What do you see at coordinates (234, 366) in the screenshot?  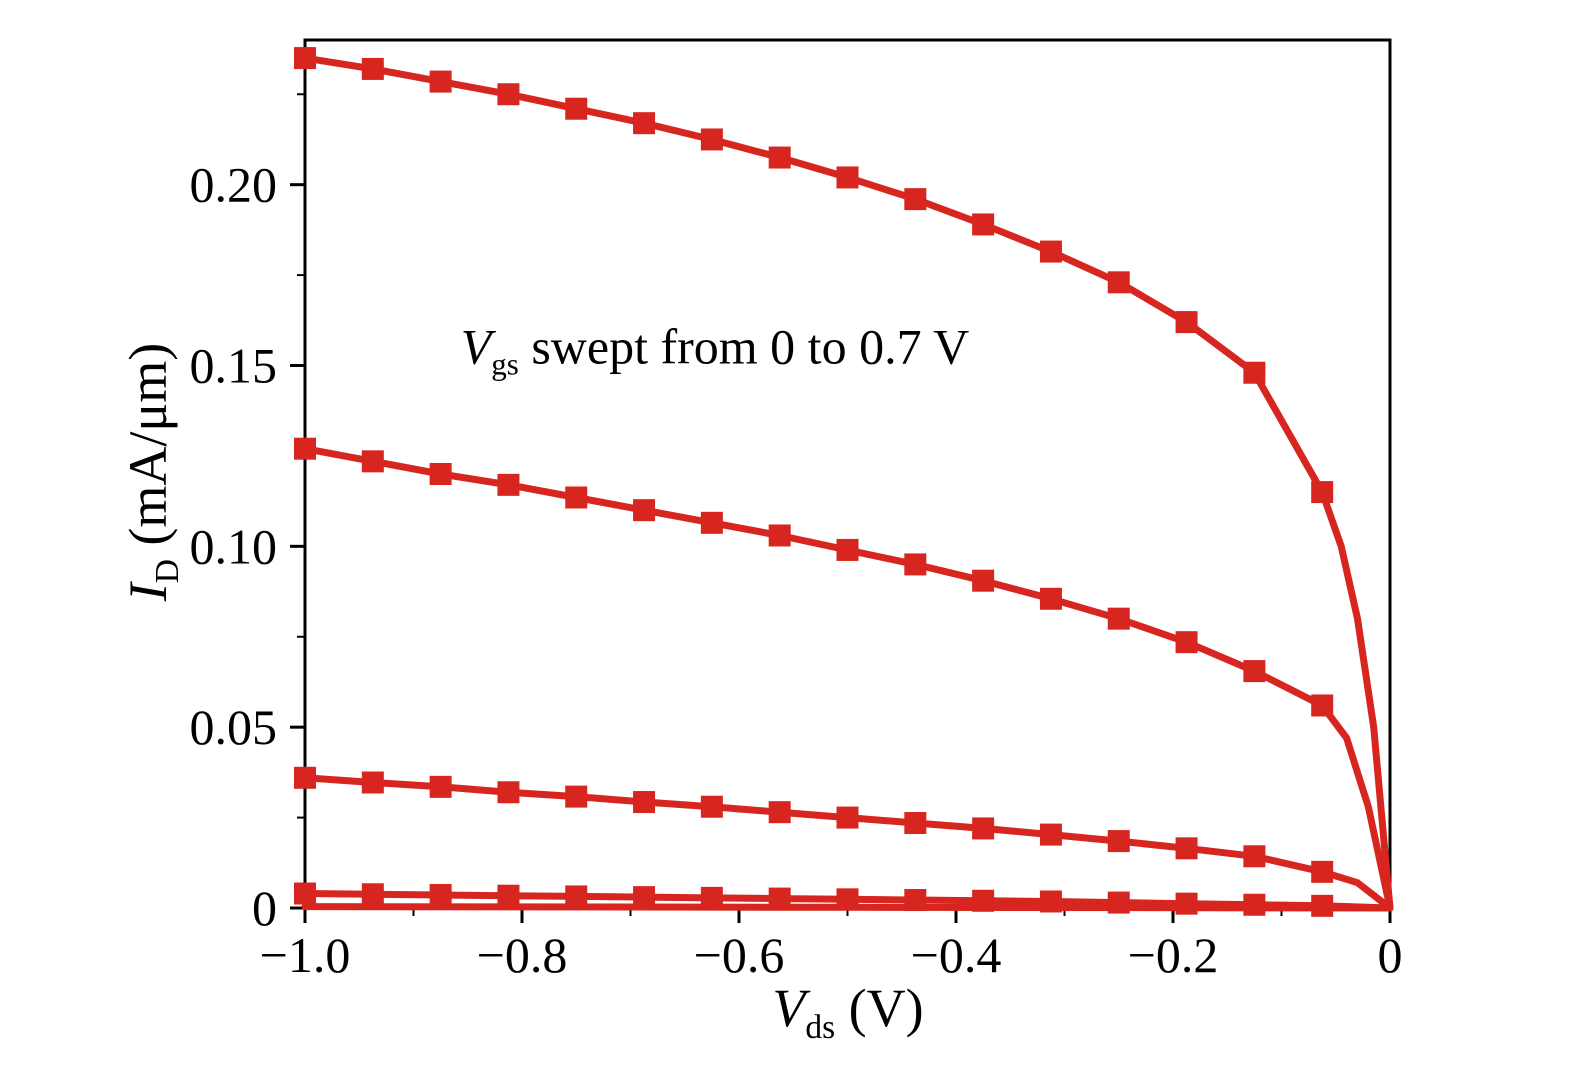 I see `y-tick-label: 0.15` at bounding box center [234, 366].